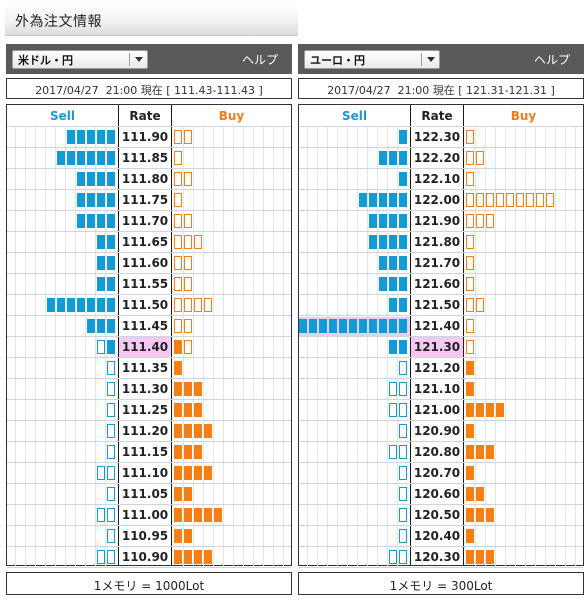 The height and width of the screenshot is (600, 587). I want to click on table-row: 120.90, so click(441, 431).